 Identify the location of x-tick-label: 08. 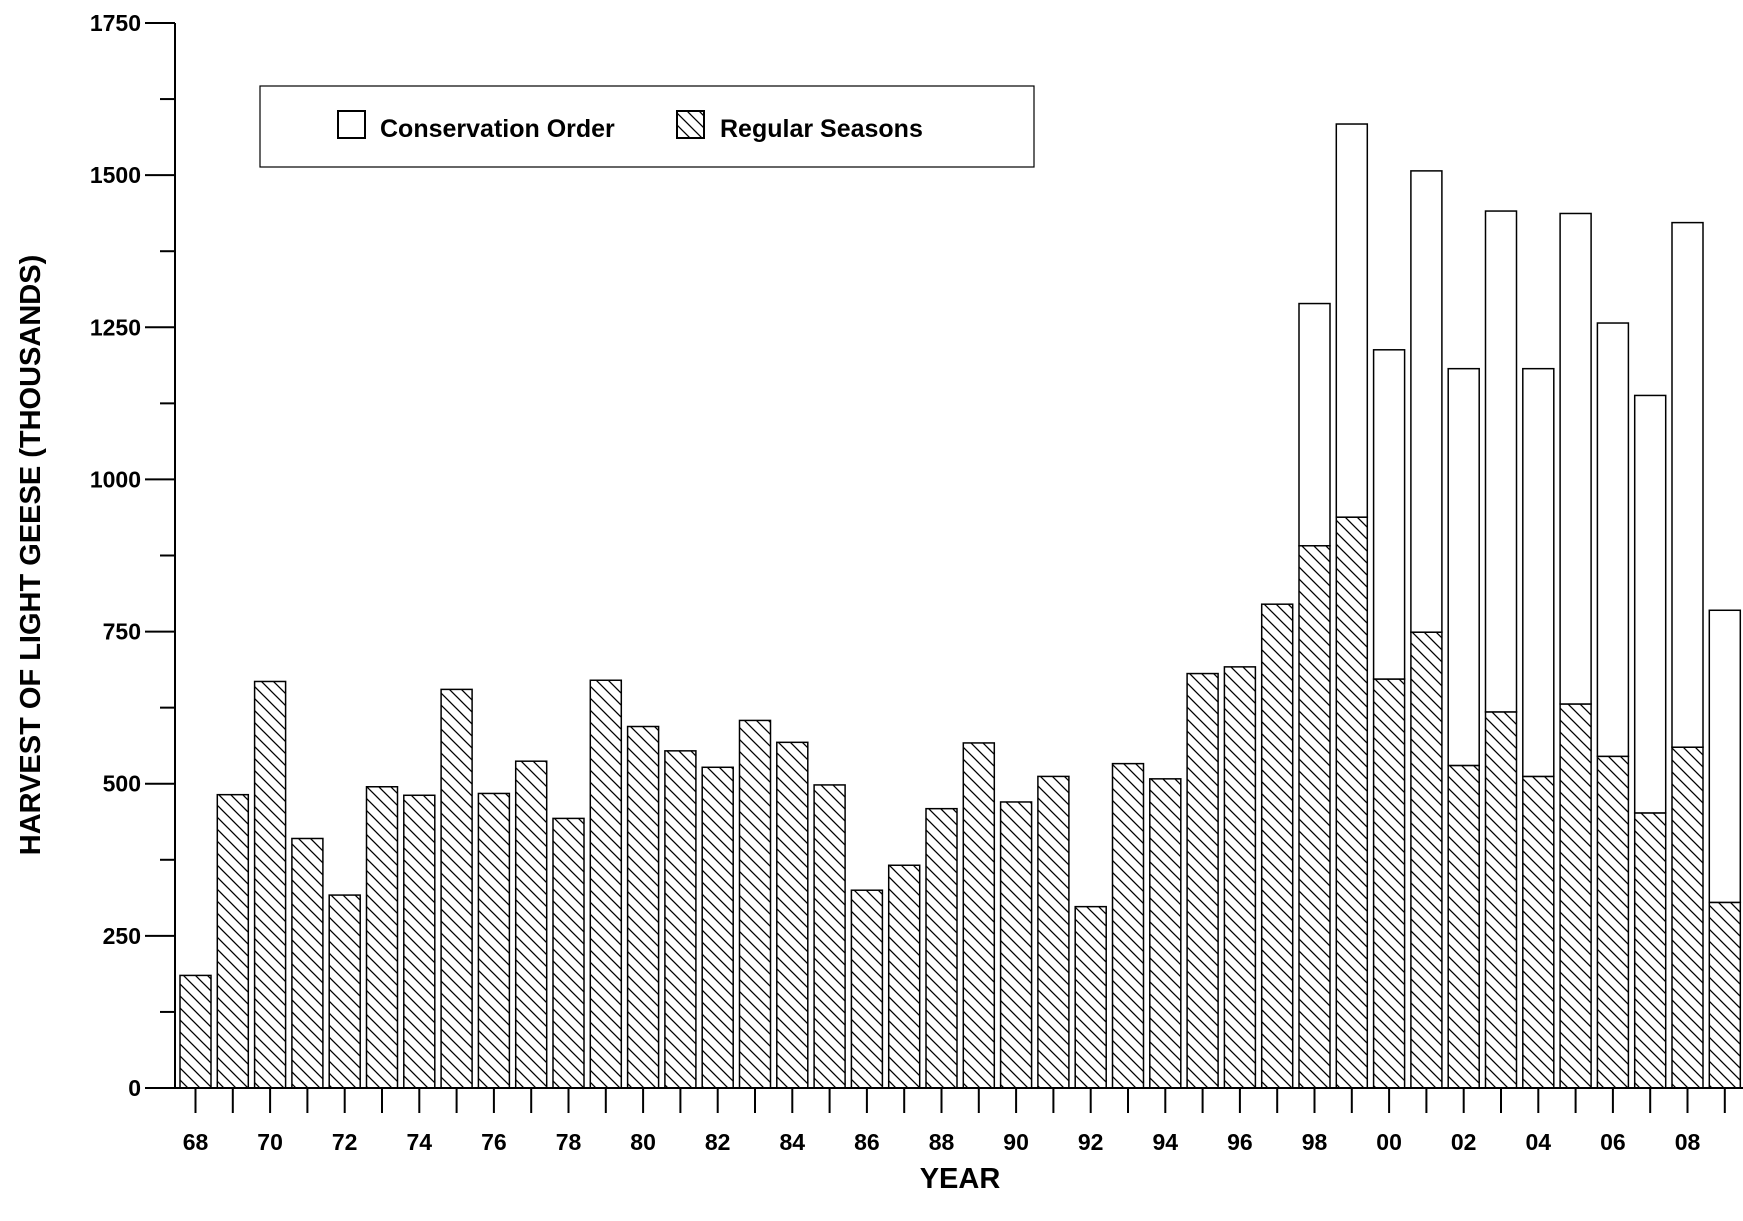
(1688, 1142).